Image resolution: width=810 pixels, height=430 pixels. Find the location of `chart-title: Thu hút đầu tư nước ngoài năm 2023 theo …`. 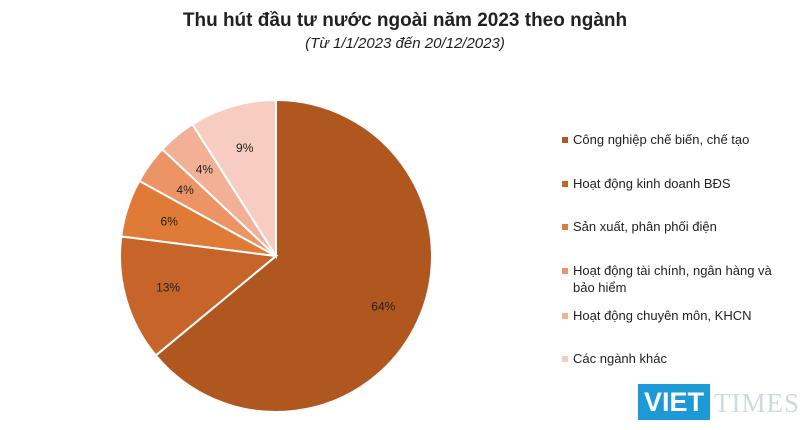

chart-title: Thu hút đầu tư nước ngoài năm 2023 theo … is located at coordinates (405, 20).